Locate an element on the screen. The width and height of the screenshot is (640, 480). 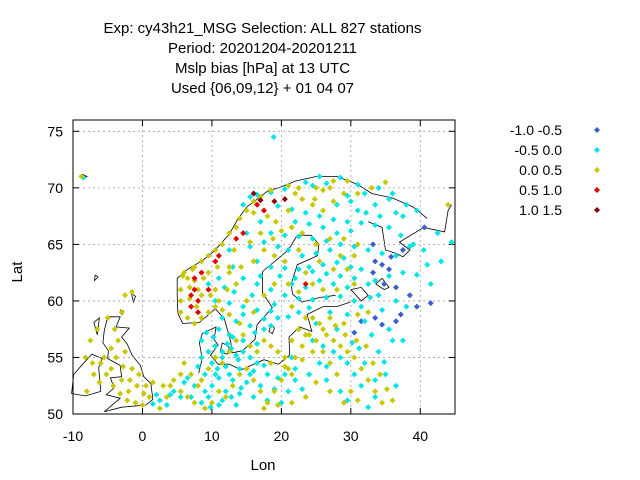
chart-title-line-2: Period: 20201204-20201211 is located at coordinates (262, 48).